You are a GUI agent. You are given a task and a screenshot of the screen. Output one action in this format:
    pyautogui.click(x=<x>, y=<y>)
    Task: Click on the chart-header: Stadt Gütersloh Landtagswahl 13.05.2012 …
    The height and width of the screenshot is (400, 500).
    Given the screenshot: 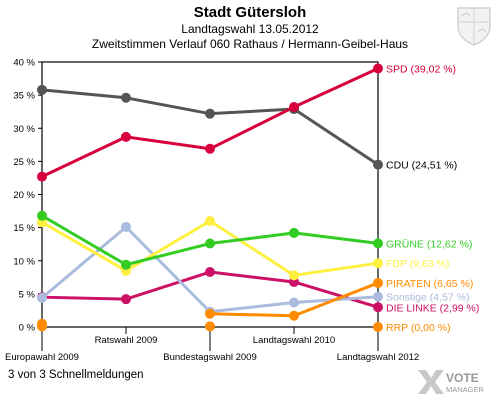 What is the action you would take?
    pyautogui.click(x=250, y=27)
    